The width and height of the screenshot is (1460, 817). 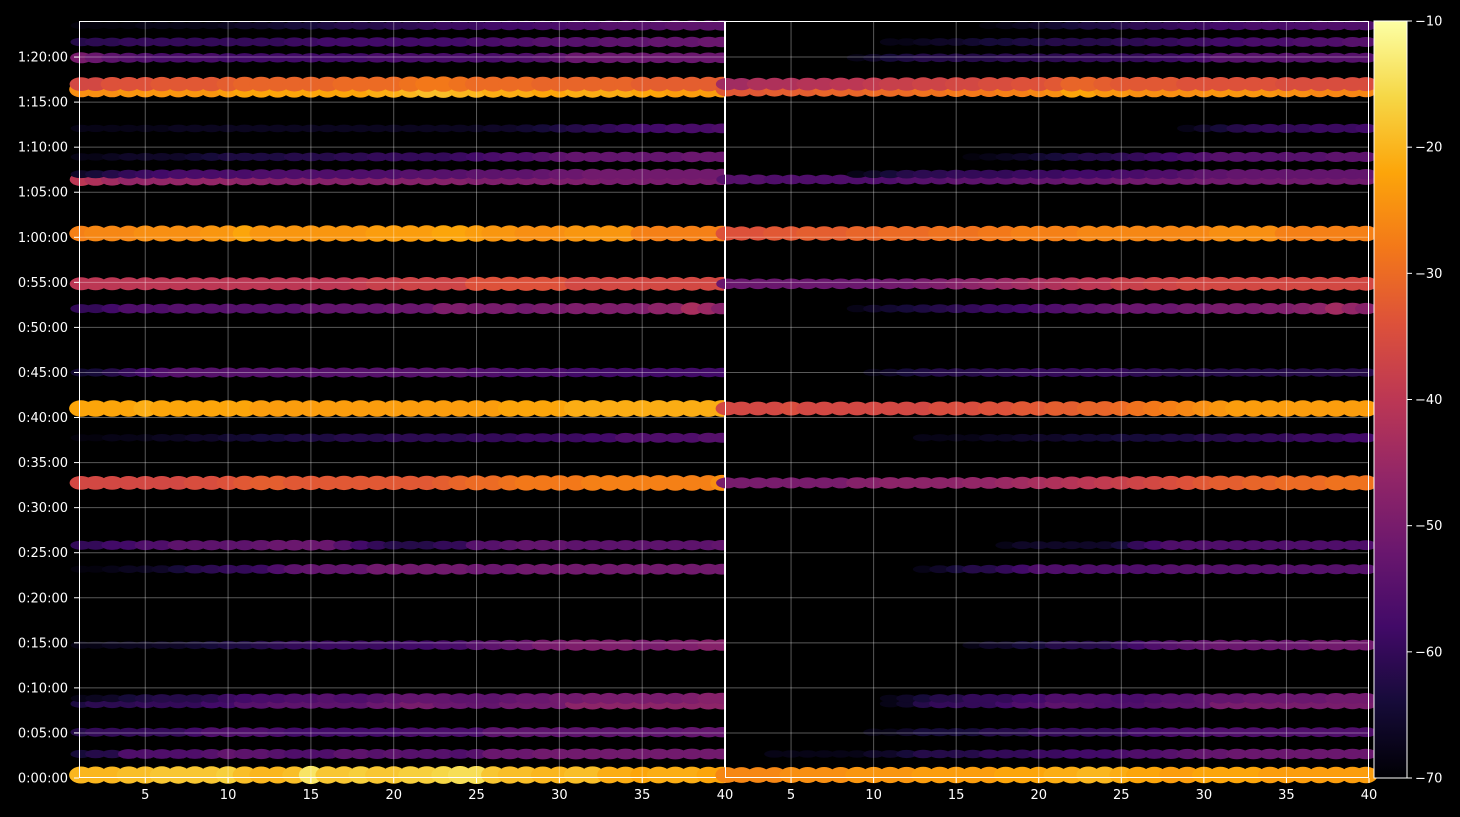 What do you see at coordinates (1286, 795) in the screenshot?
I see `x-tick-label: 35` at bounding box center [1286, 795].